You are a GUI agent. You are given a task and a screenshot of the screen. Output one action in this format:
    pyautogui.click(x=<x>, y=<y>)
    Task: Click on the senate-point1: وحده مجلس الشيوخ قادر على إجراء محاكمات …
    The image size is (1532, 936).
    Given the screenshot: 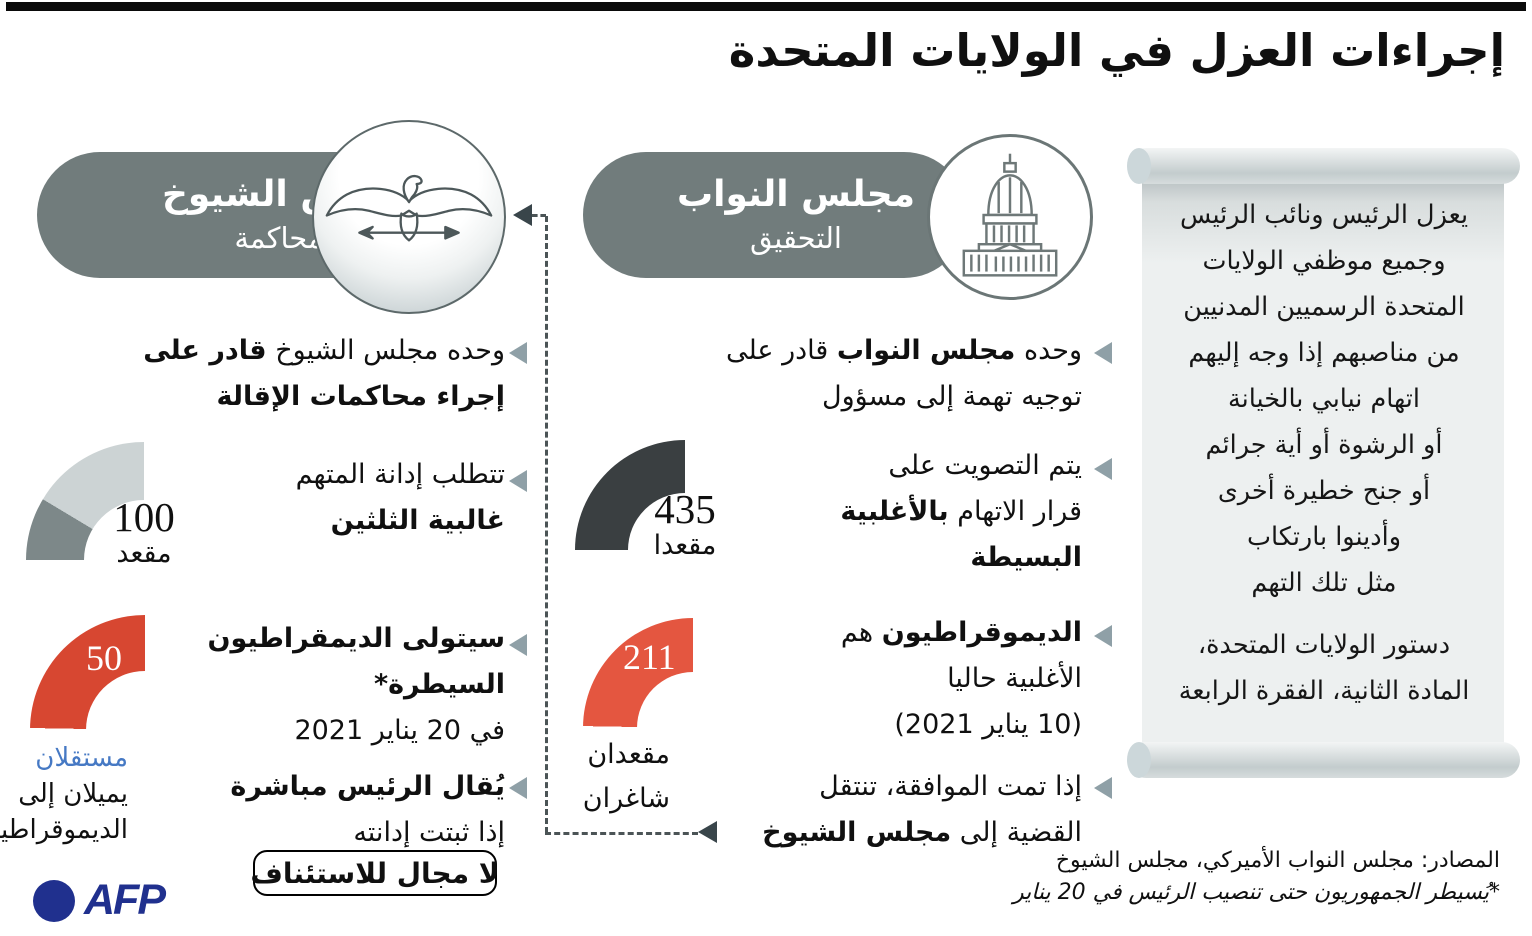 What is the action you would take?
    pyautogui.click(x=324, y=373)
    